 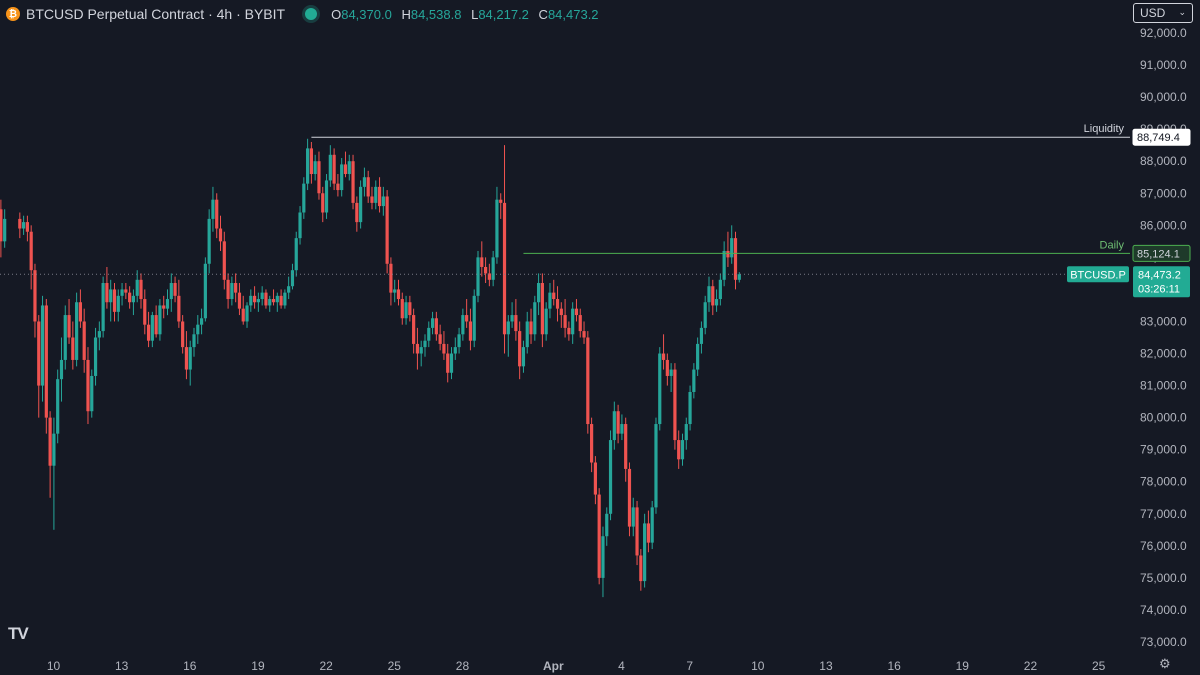 What do you see at coordinates (503, 14) in the screenshot?
I see `low-value: 84,217.2` at bounding box center [503, 14].